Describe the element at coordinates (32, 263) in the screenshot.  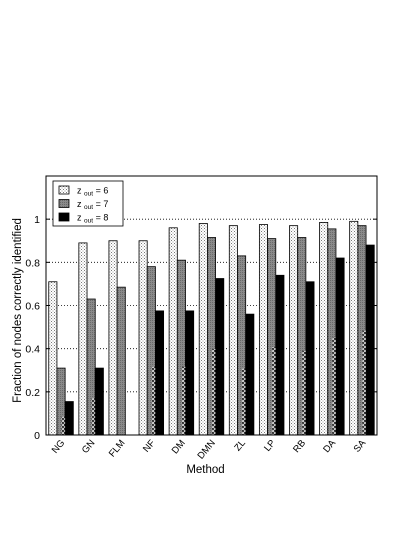
I see `y-tick-label: 0.8` at that location.